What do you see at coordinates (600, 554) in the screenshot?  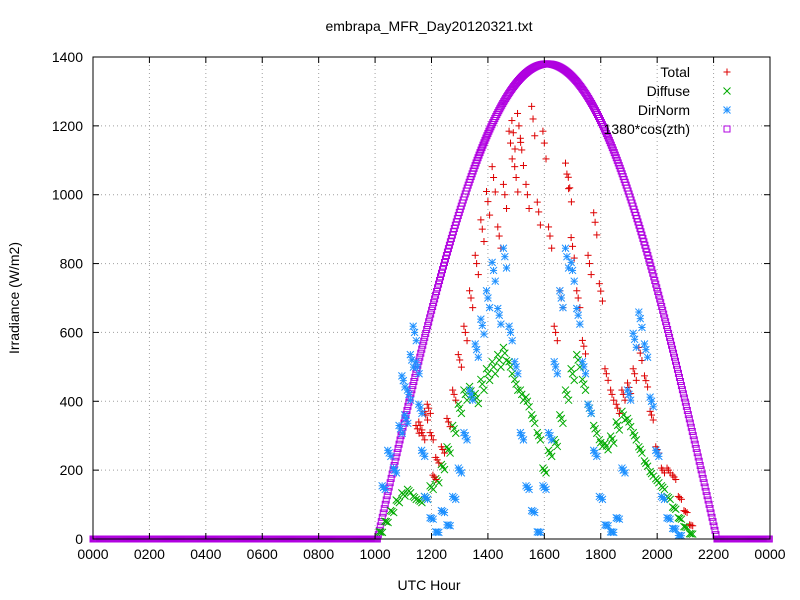 I see `x-tick-label: 1800` at bounding box center [600, 554].